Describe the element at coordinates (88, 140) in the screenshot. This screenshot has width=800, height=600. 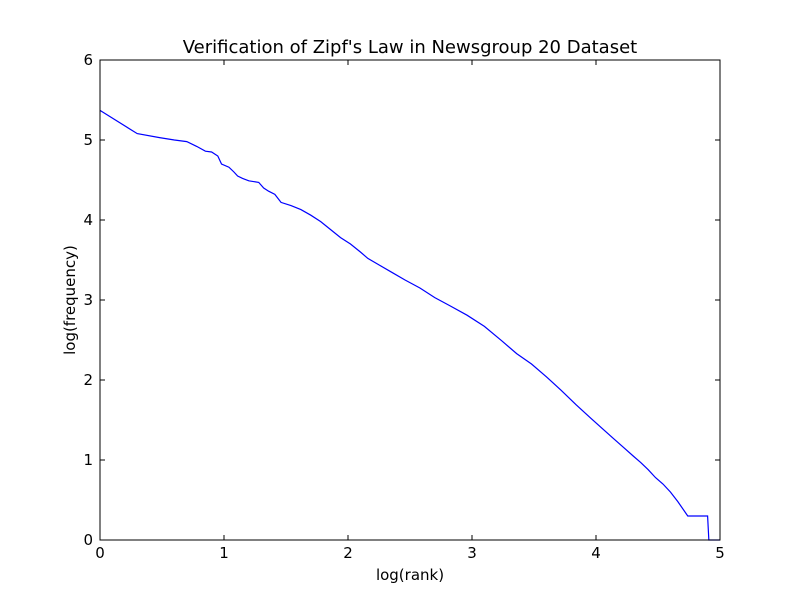
I see `y-tick-label: 5` at that location.